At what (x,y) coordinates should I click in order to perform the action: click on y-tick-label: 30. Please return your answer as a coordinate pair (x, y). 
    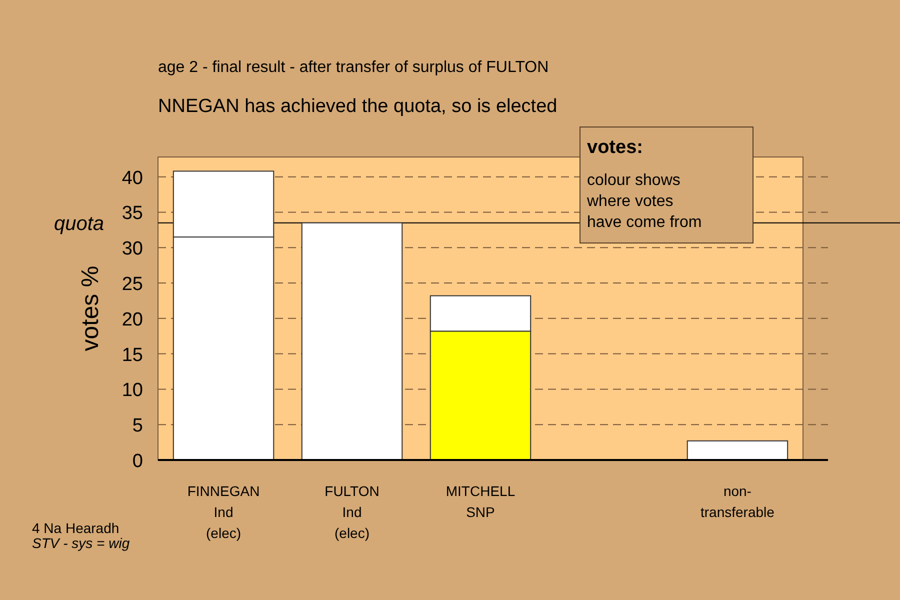
    Looking at the image, I should click on (132, 249).